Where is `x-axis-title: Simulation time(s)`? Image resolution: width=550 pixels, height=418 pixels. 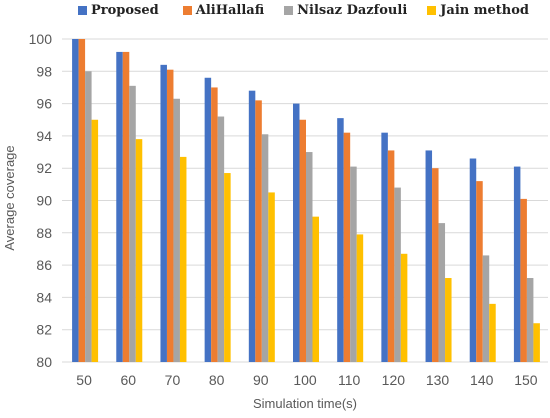
x-axis-title: Simulation time(s) is located at coordinates (305, 403).